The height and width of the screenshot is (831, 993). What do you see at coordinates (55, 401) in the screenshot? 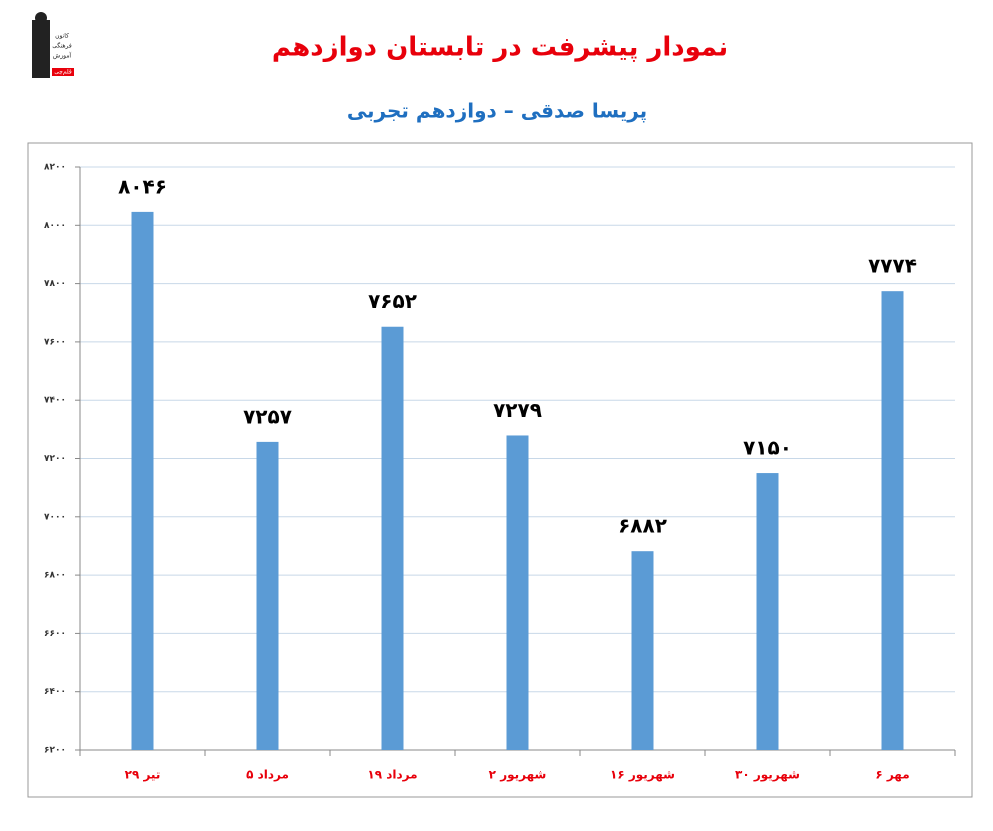
I see `y-tick-label: ۷۴۰۰` at bounding box center [55, 401].